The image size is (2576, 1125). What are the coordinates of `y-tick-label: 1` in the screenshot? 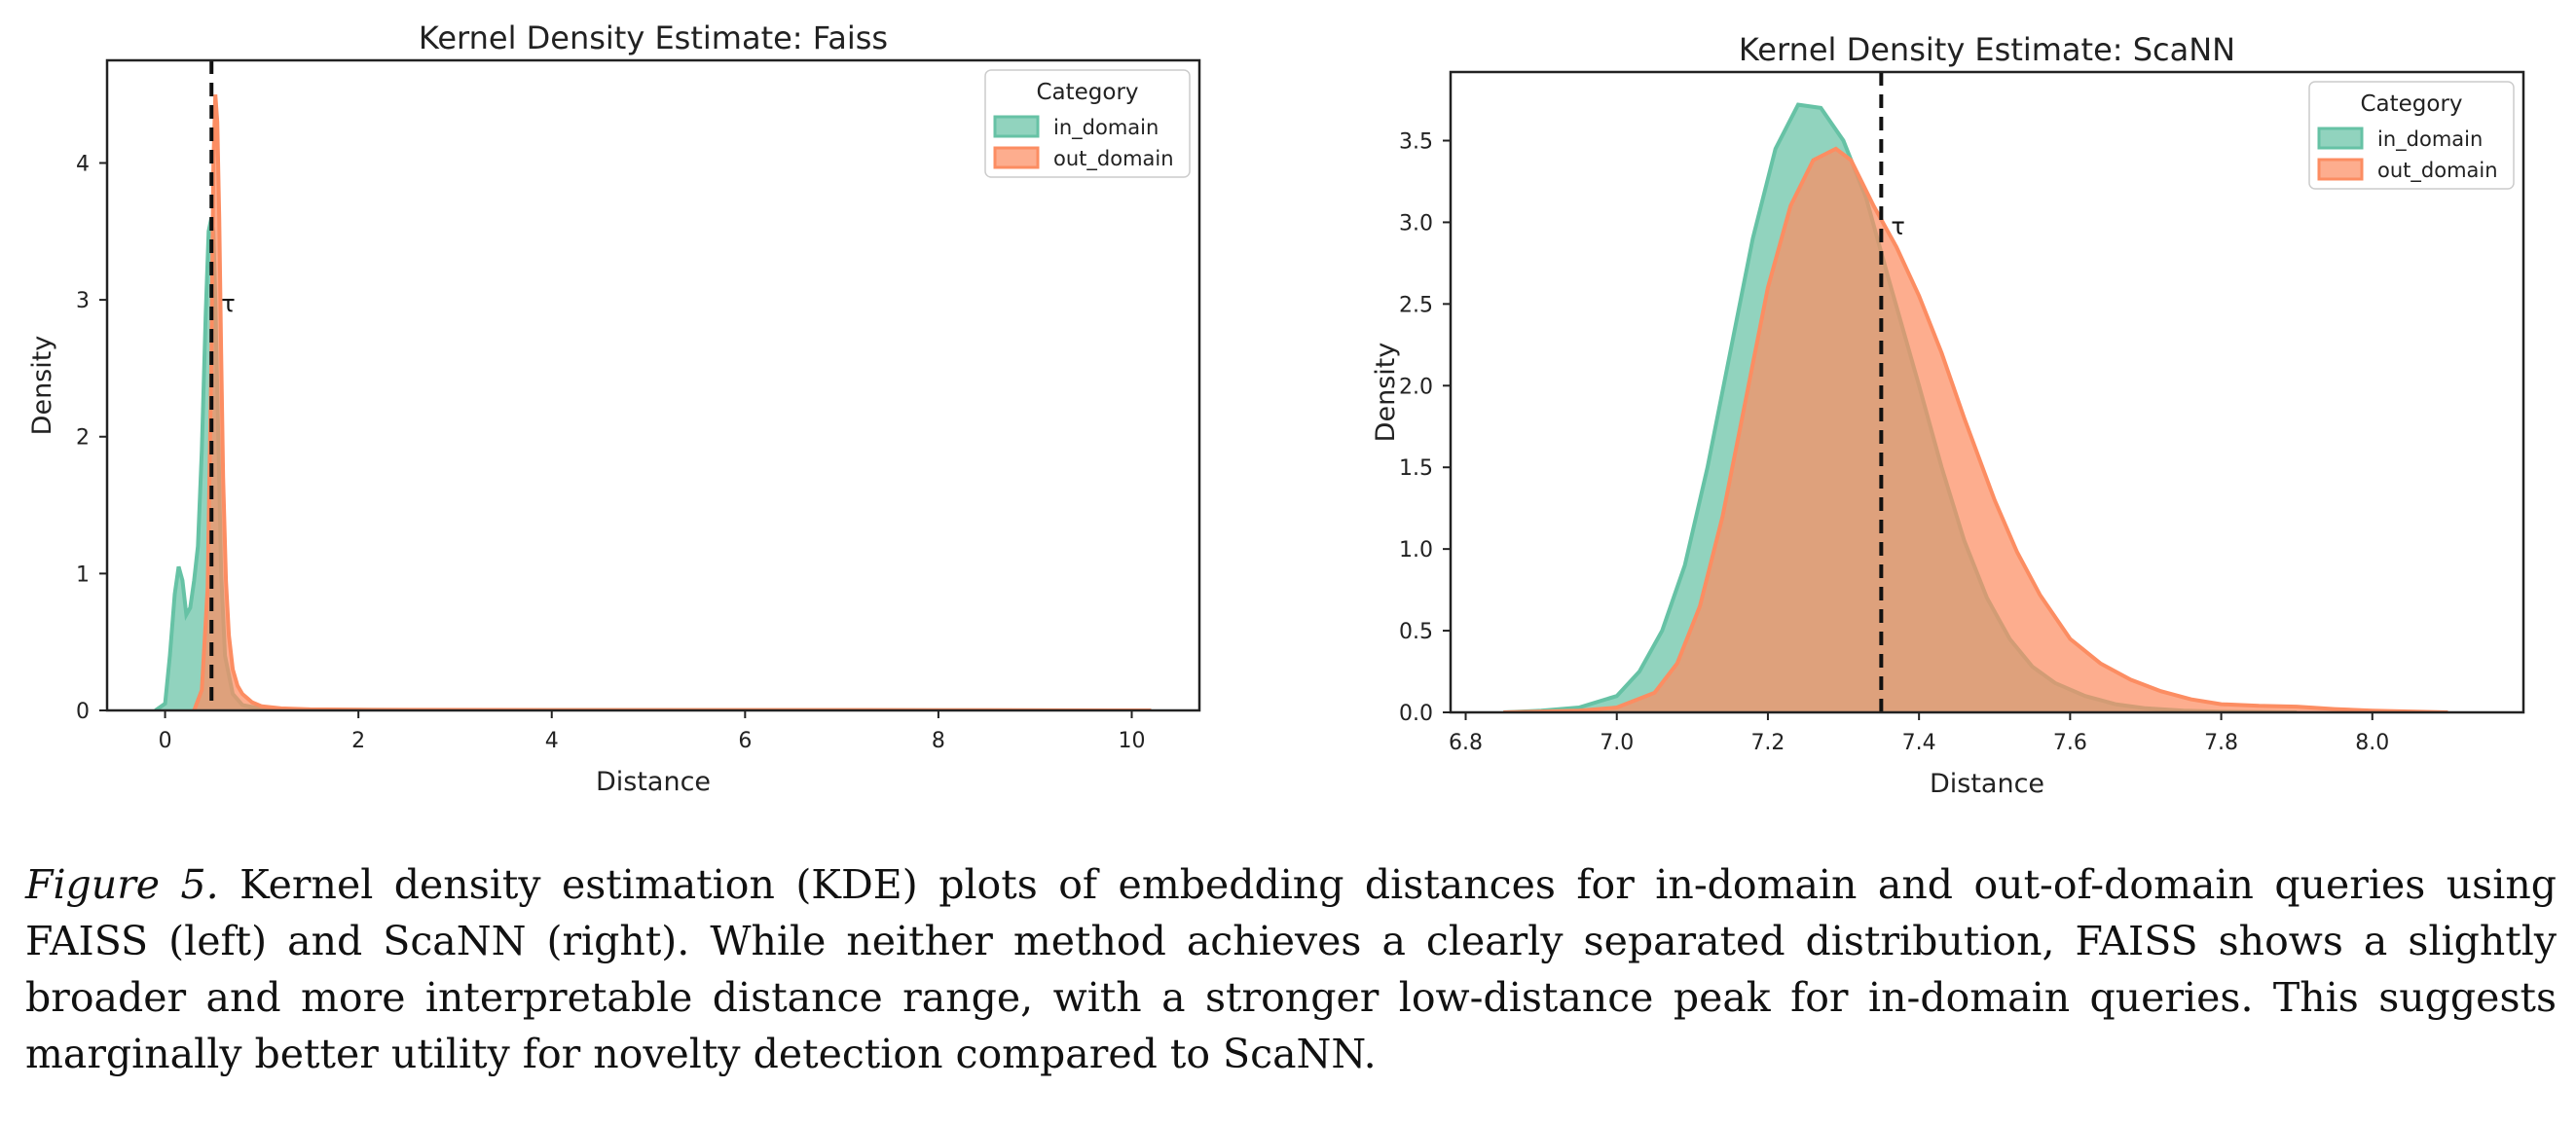 It's located at (83, 574).